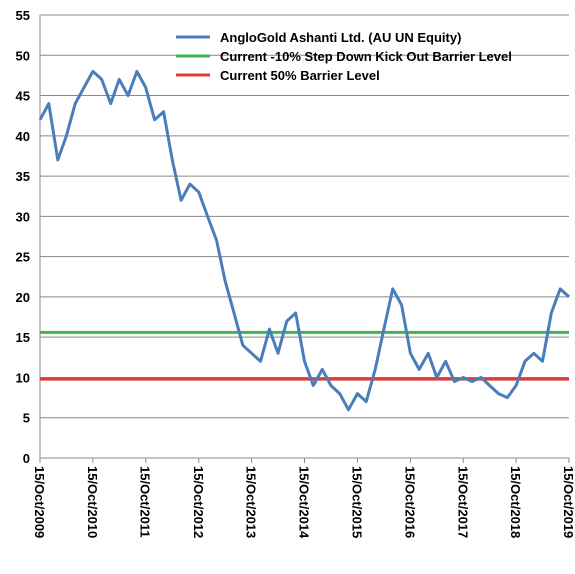 This screenshot has width=575, height=574. What do you see at coordinates (300, 75) in the screenshot?
I see `legend-label: Current 50% Barrier Level` at bounding box center [300, 75].